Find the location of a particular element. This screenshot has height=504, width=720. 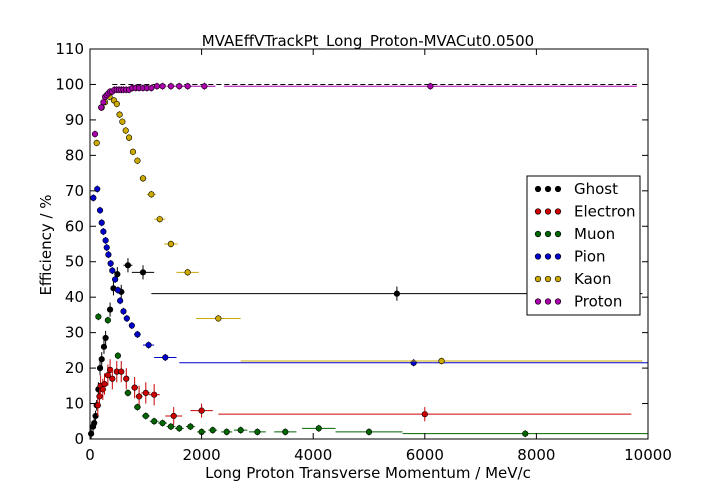

legend-entry-kaon: Kaon is located at coordinates (572, 279).